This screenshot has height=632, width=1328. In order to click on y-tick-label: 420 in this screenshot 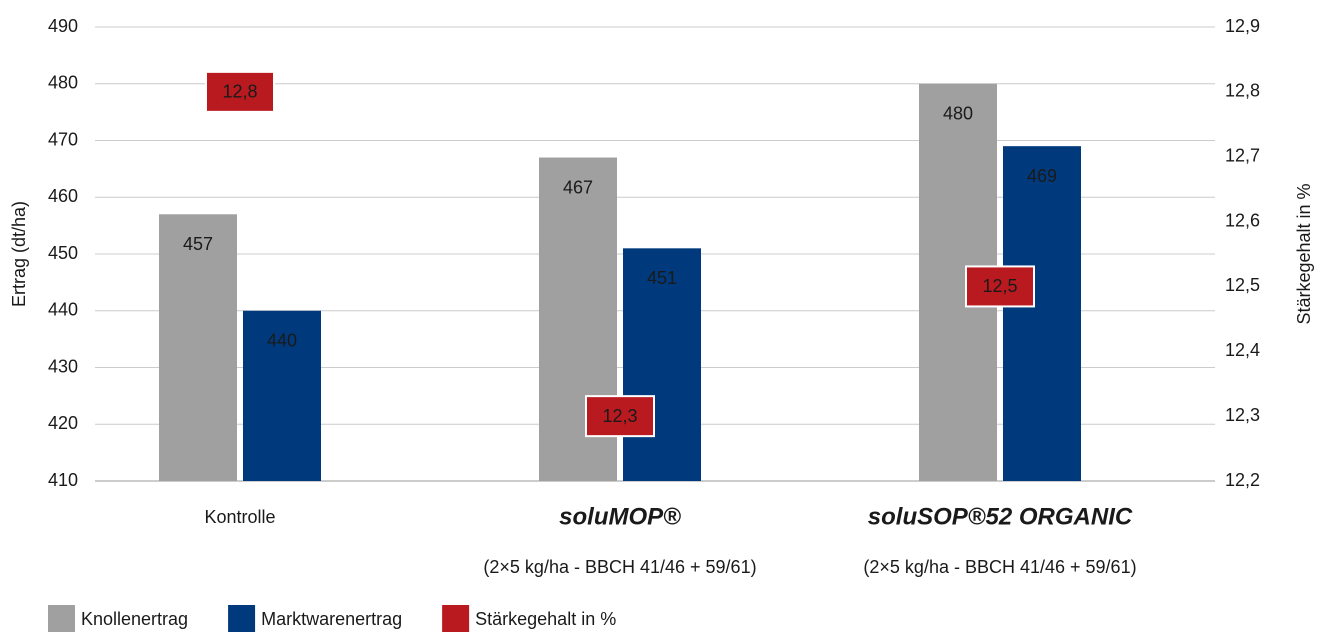, I will do `click(63, 423)`.